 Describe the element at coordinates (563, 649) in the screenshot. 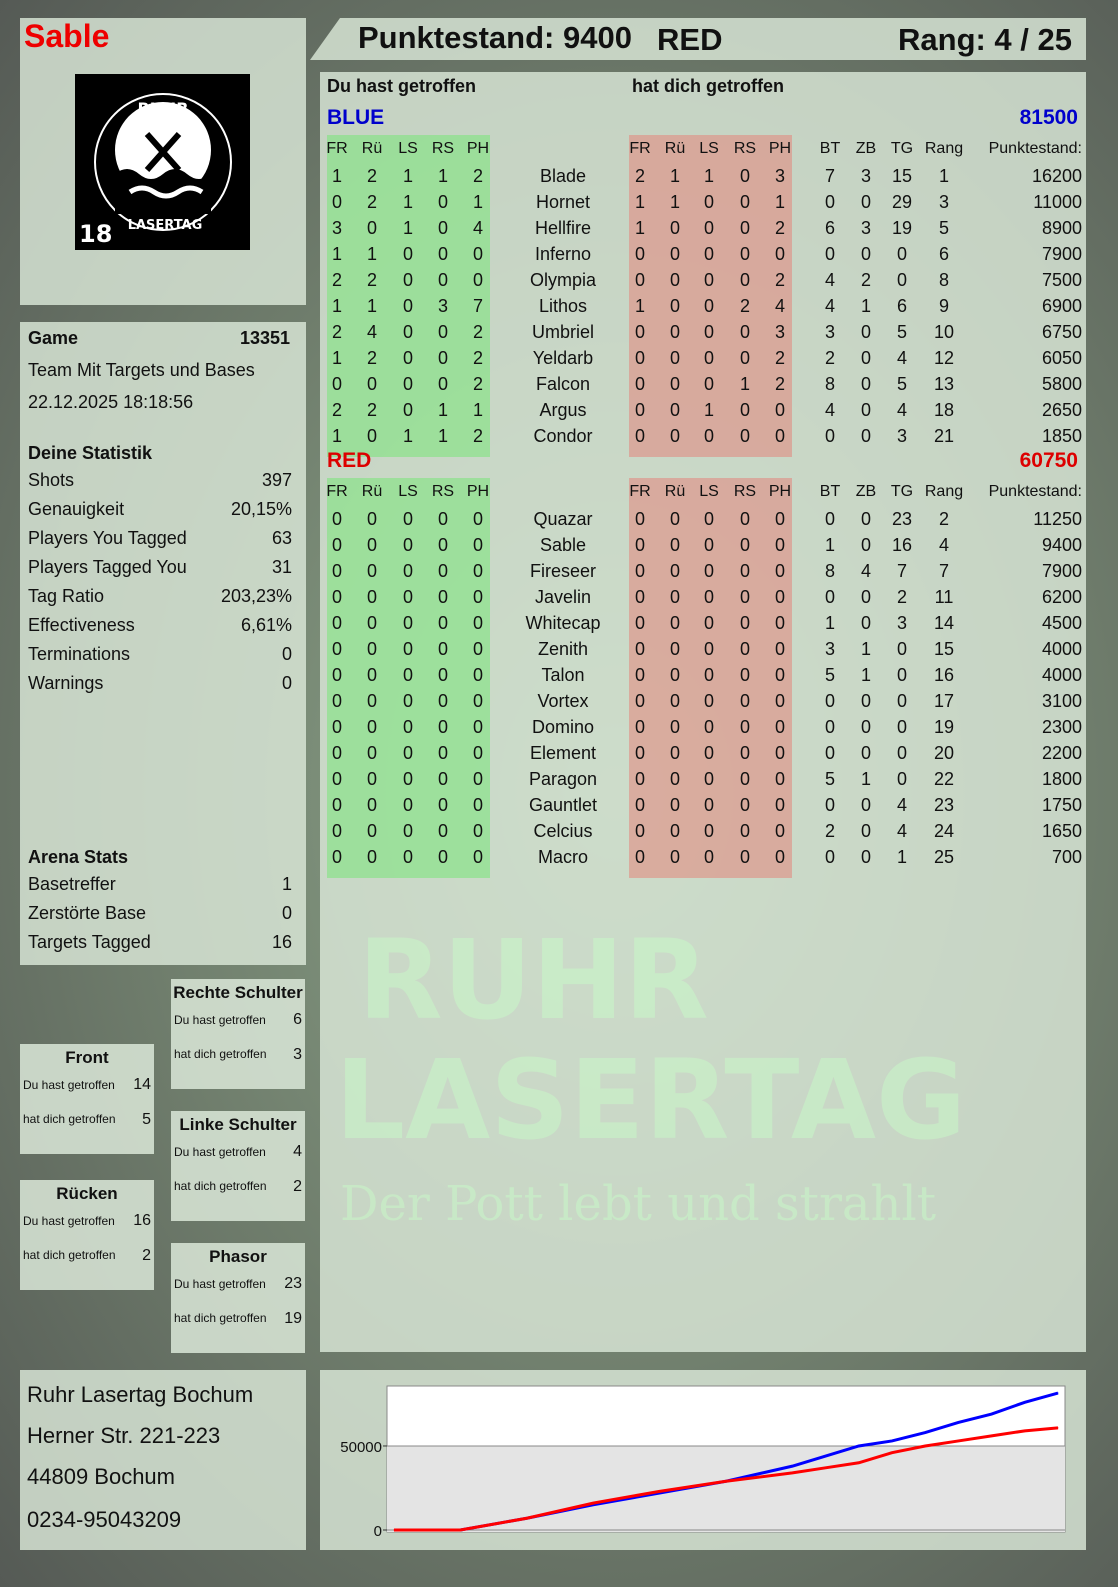

I see `player-name-cell: Zenith` at that location.